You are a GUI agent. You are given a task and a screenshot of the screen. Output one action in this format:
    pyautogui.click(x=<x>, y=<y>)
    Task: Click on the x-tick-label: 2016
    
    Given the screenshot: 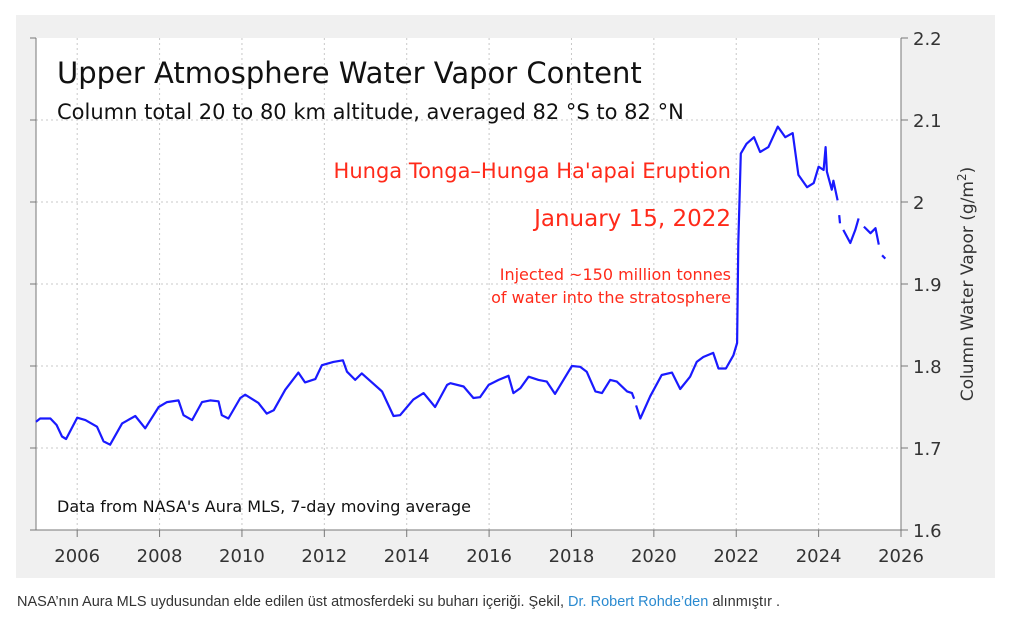 What is the action you would take?
    pyautogui.click(x=489, y=556)
    